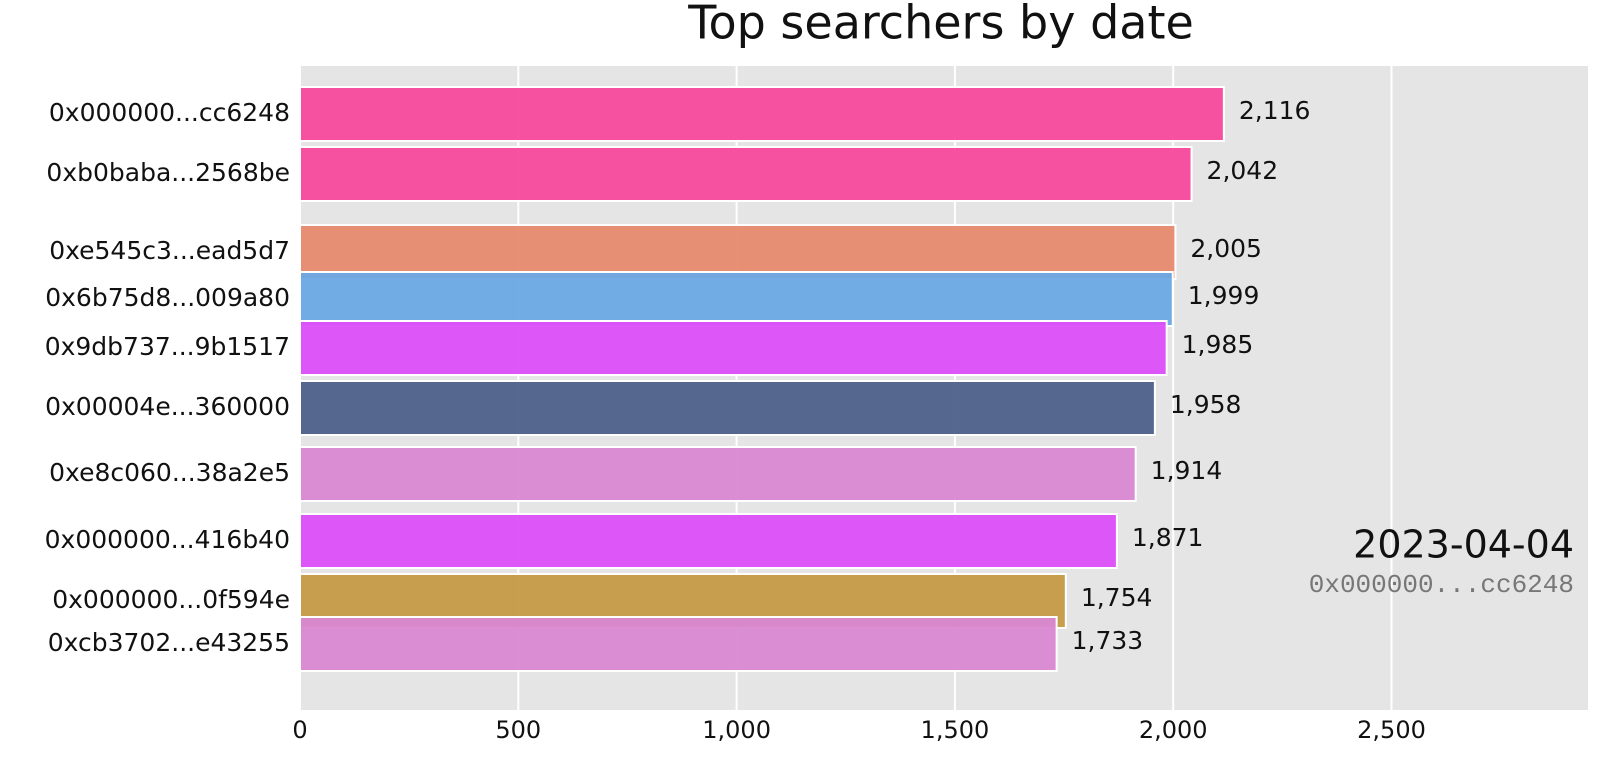 Image resolution: width=1620 pixels, height=782 pixels. I want to click on value-label: 1,999, so click(1224, 295).